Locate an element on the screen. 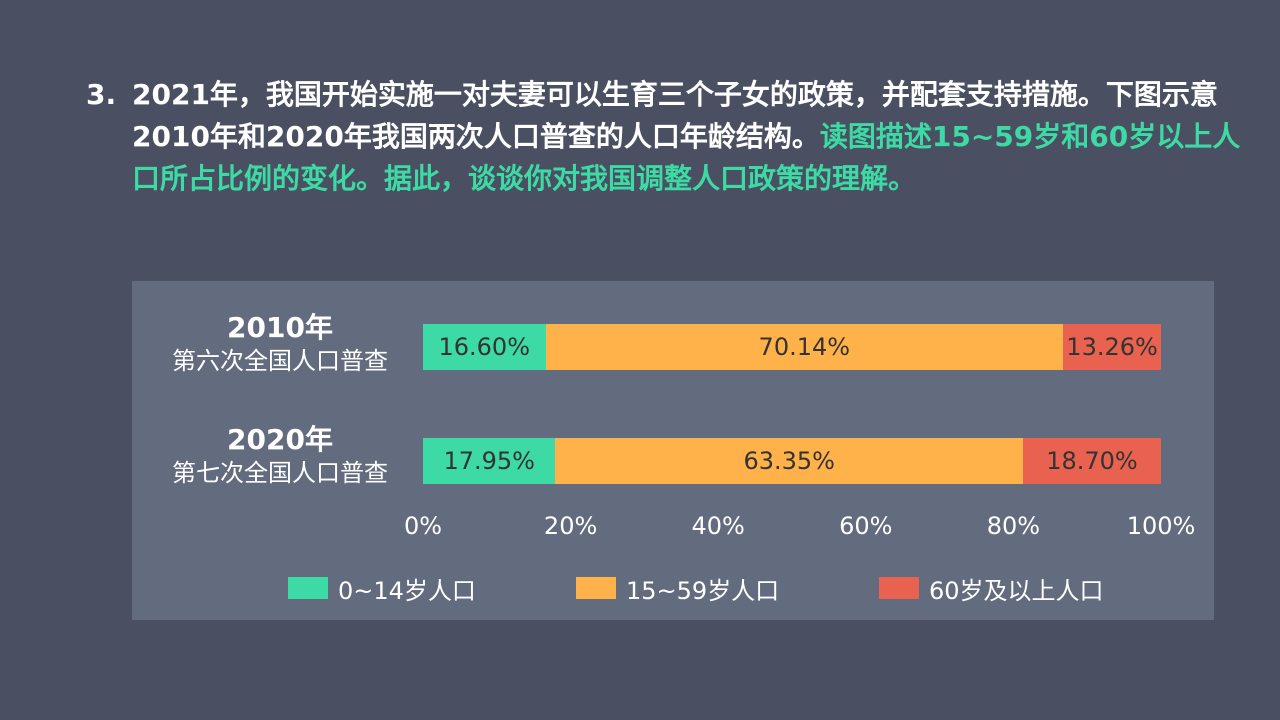  bar-segment-2010-age-15-59: 70.14% is located at coordinates (805, 347).